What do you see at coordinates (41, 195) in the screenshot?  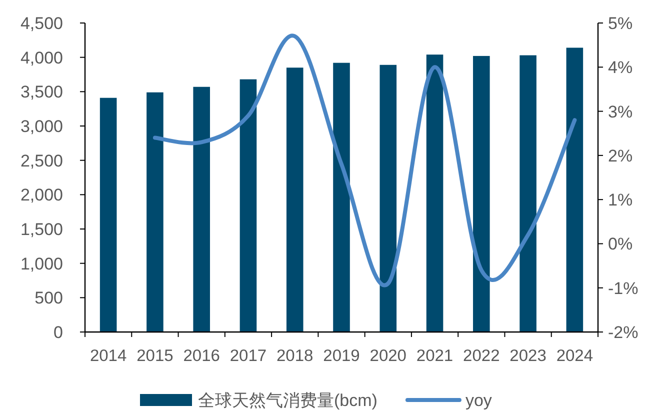 I see `y-tick-label: 2,000` at bounding box center [41, 195].